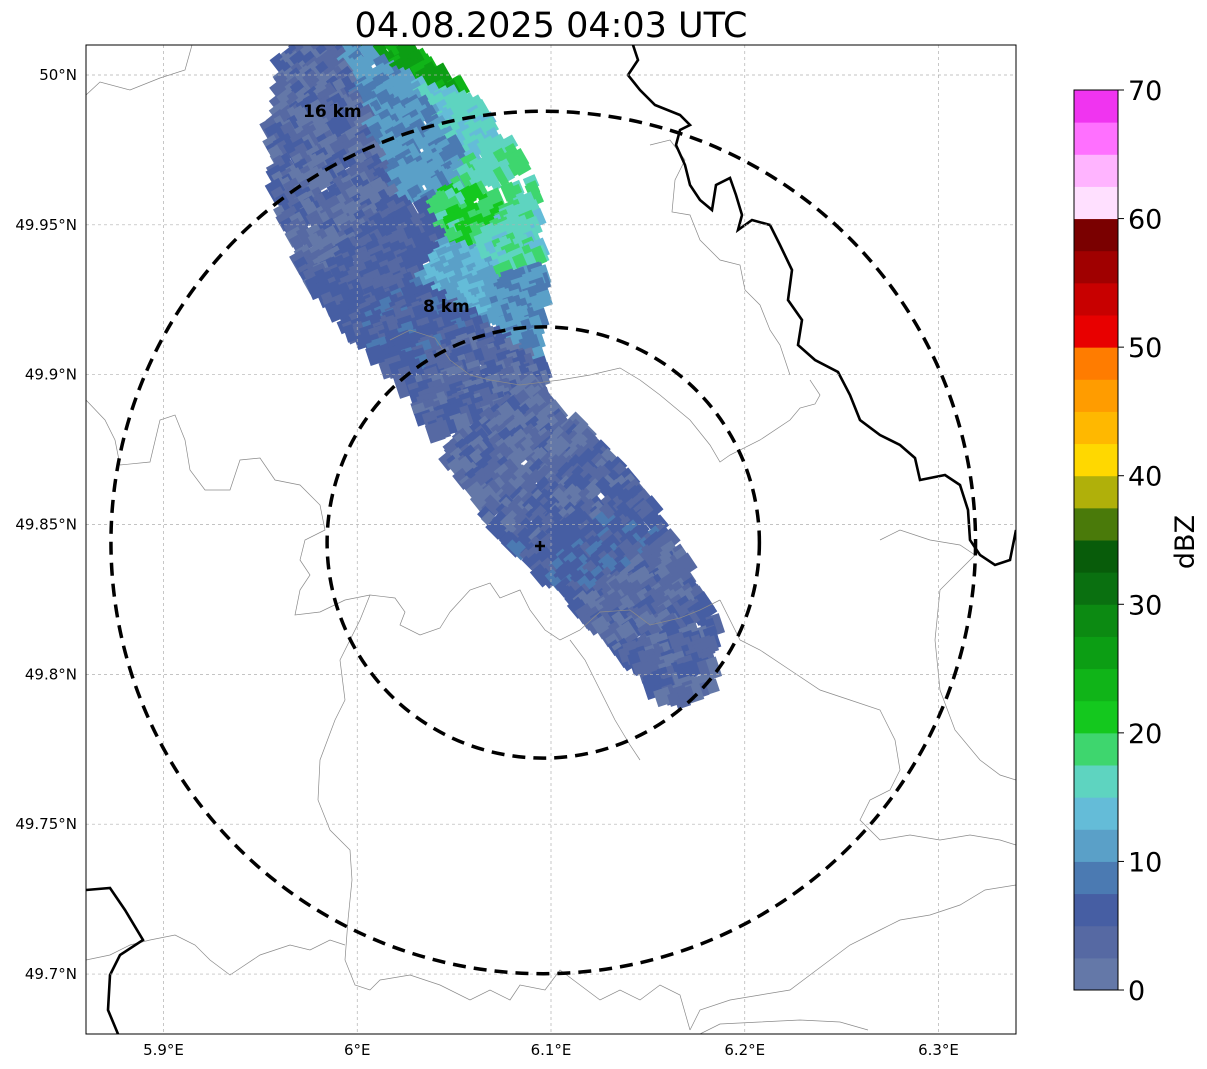 This screenshot has width=1207, height=1069. Describe the element at coordinates (585, 611) in the screenshot. I see `admin-border-central` at that location.